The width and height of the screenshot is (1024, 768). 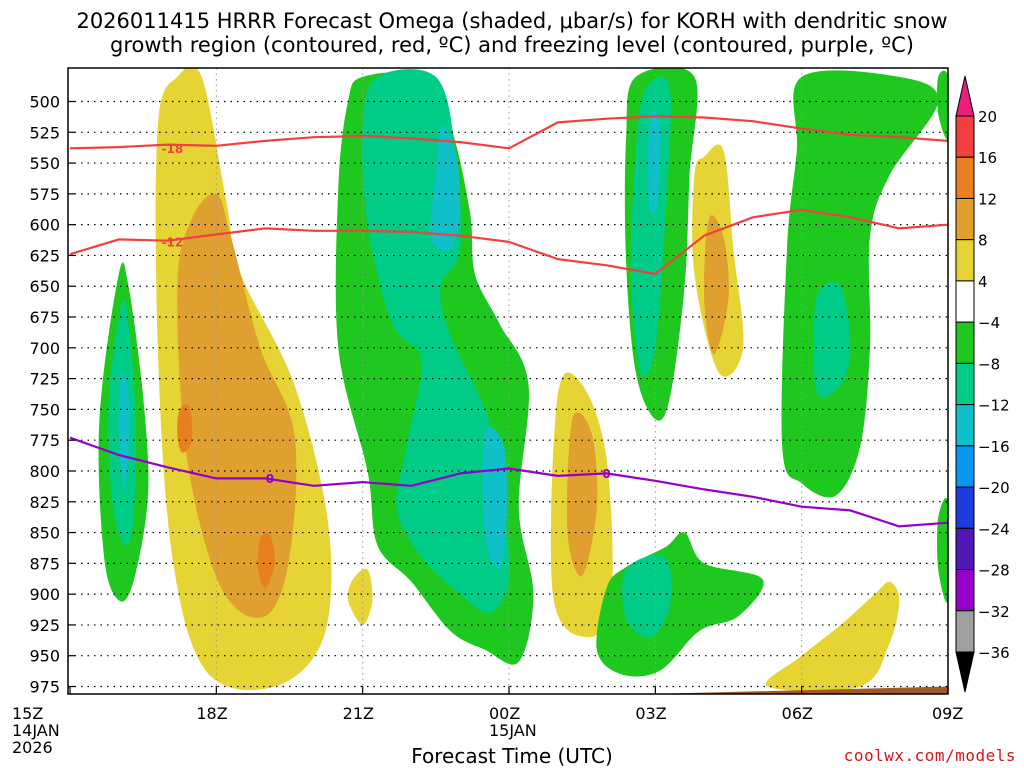 I want to click on colorbar-label-11: −28, so click(x=994, y=571).